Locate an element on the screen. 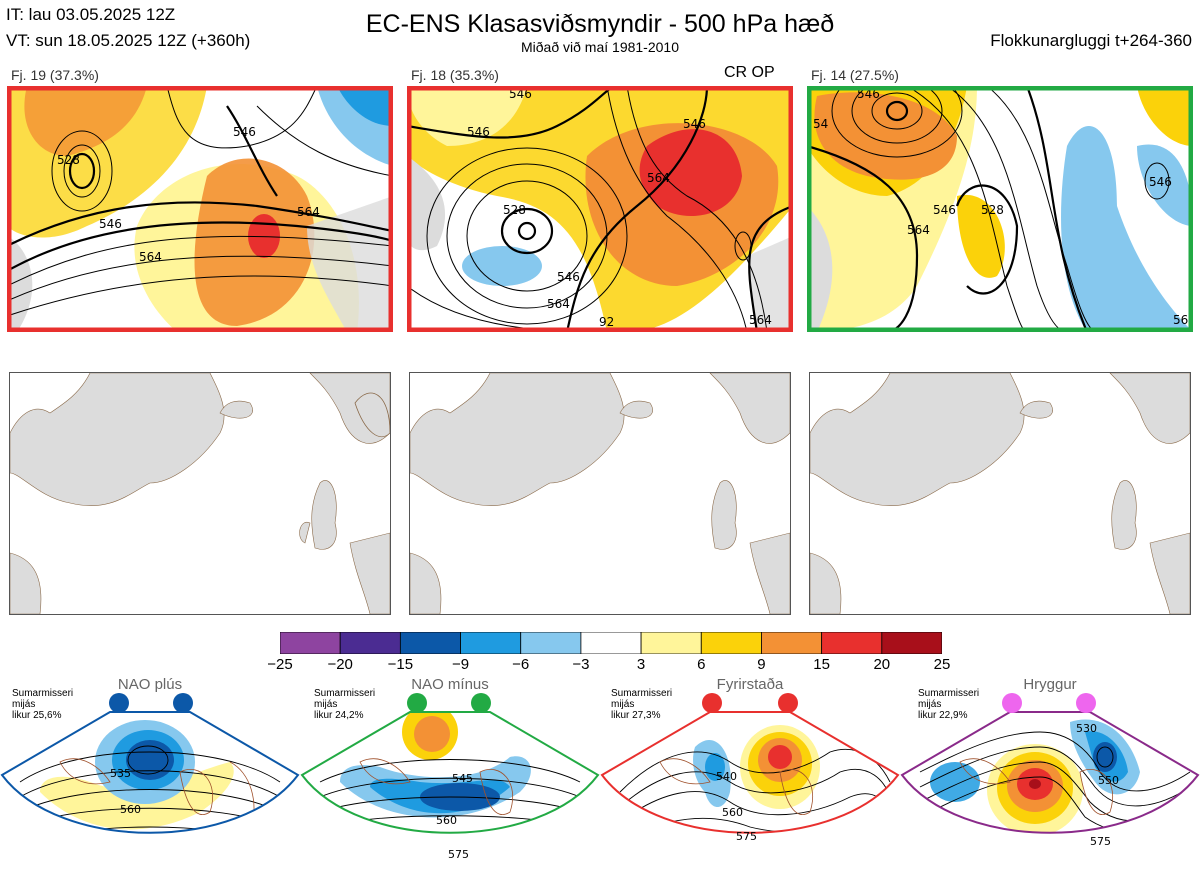 The width and height of the screenshot is (1200, 871). regime-map-nao-plus: 535 560 is located at coordinates (150, 763).